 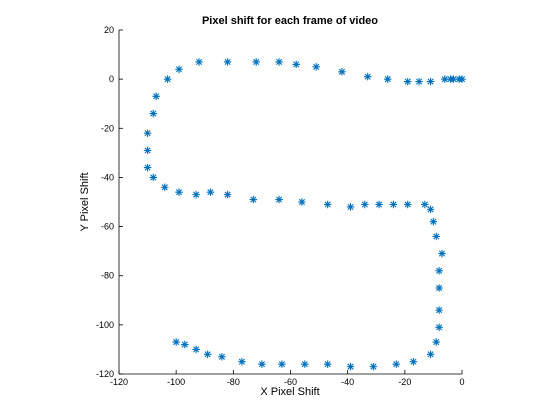 What do you see at coordinates (105, 374) in the screenshot?
I see `y-tick-label: -120` at bounding box center [105, 374].